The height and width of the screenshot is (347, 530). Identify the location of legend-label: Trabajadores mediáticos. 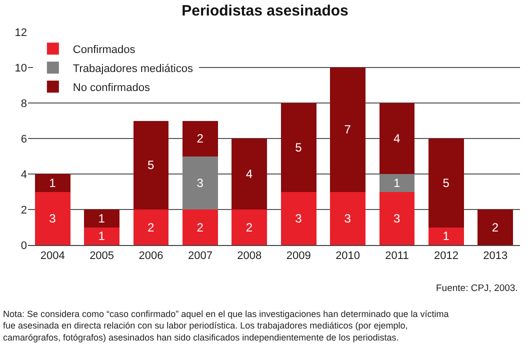
(133, 68).